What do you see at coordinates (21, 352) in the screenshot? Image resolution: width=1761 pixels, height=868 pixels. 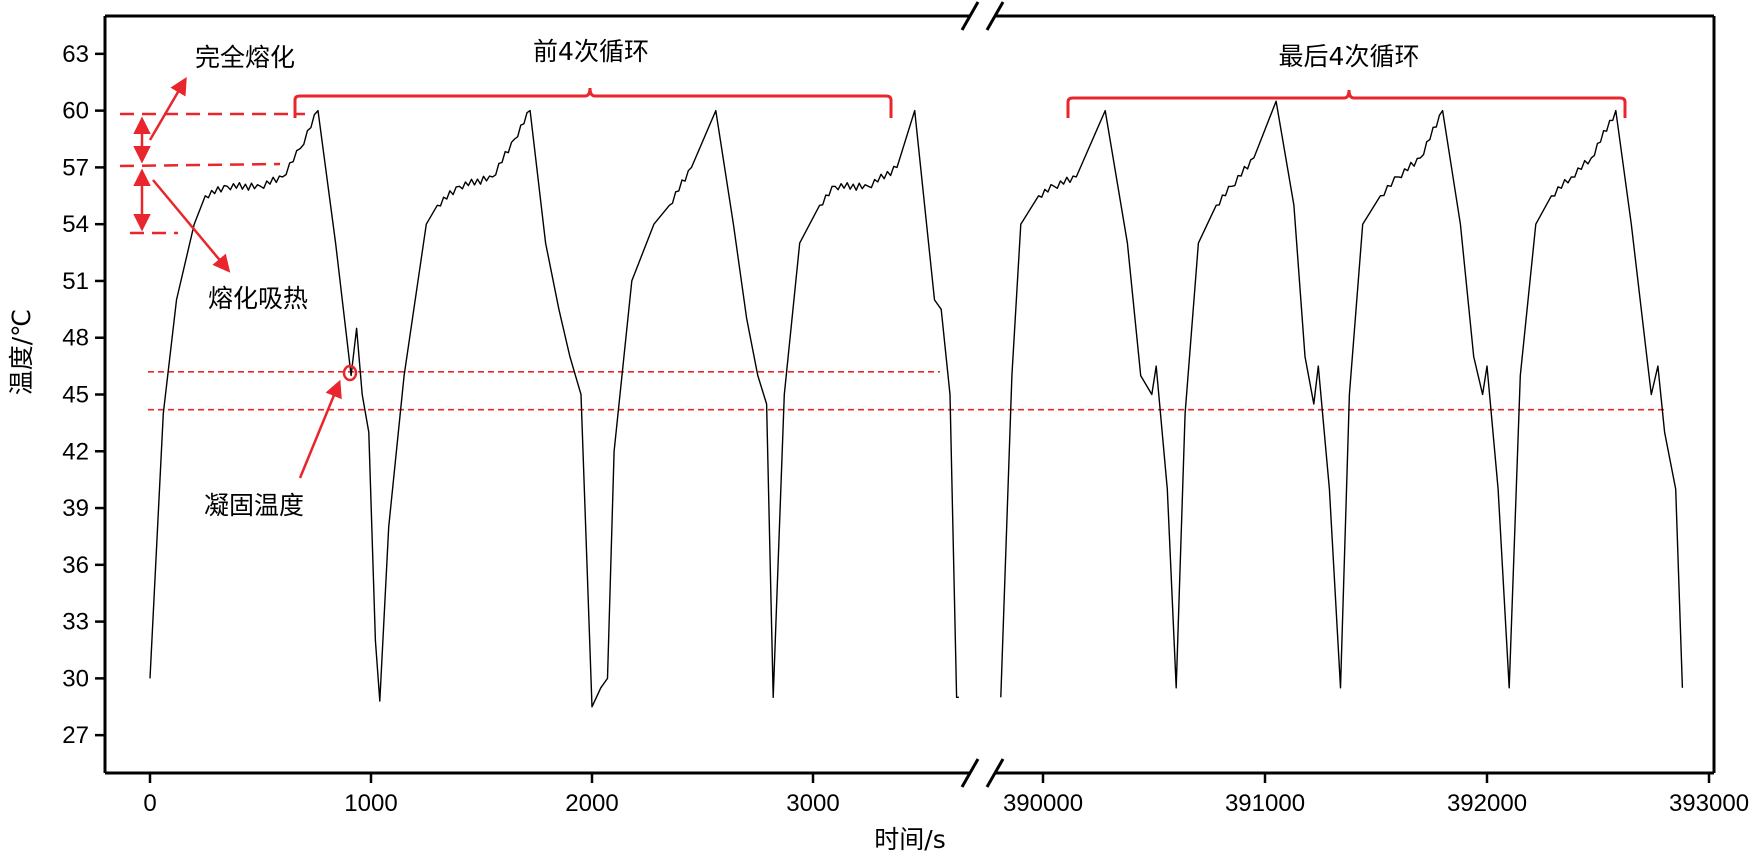 I see `y-axis-title: 温度/℃` at bounding box center [21, 352].